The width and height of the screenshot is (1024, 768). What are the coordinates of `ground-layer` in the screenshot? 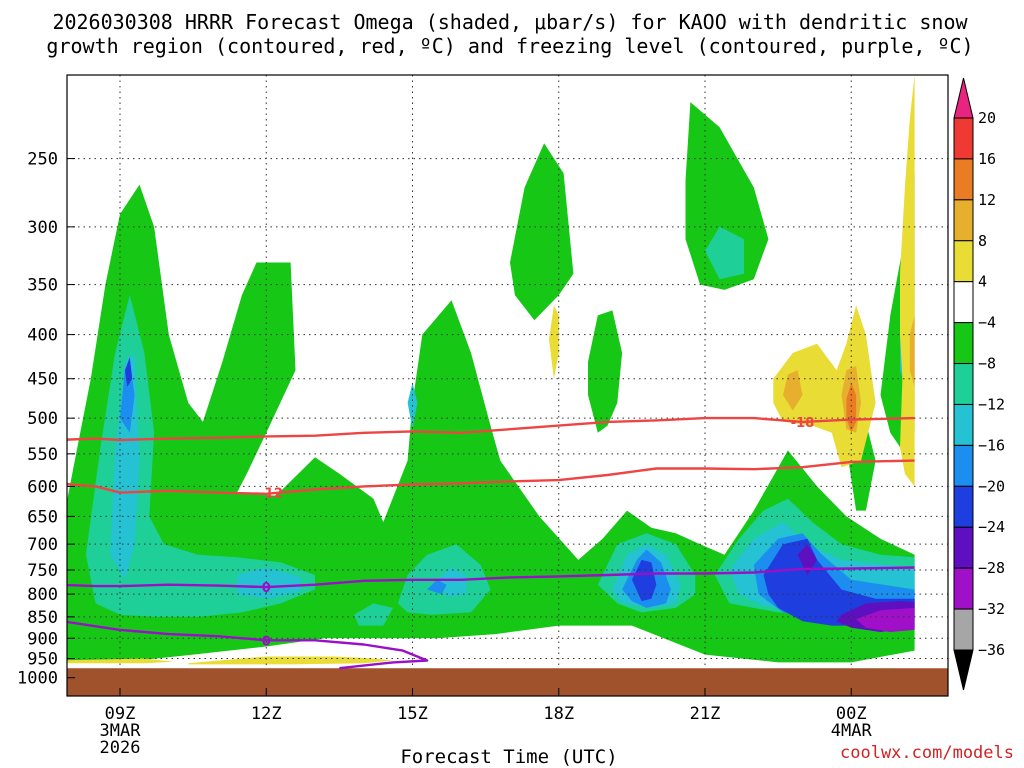 It's located at (507, 682).